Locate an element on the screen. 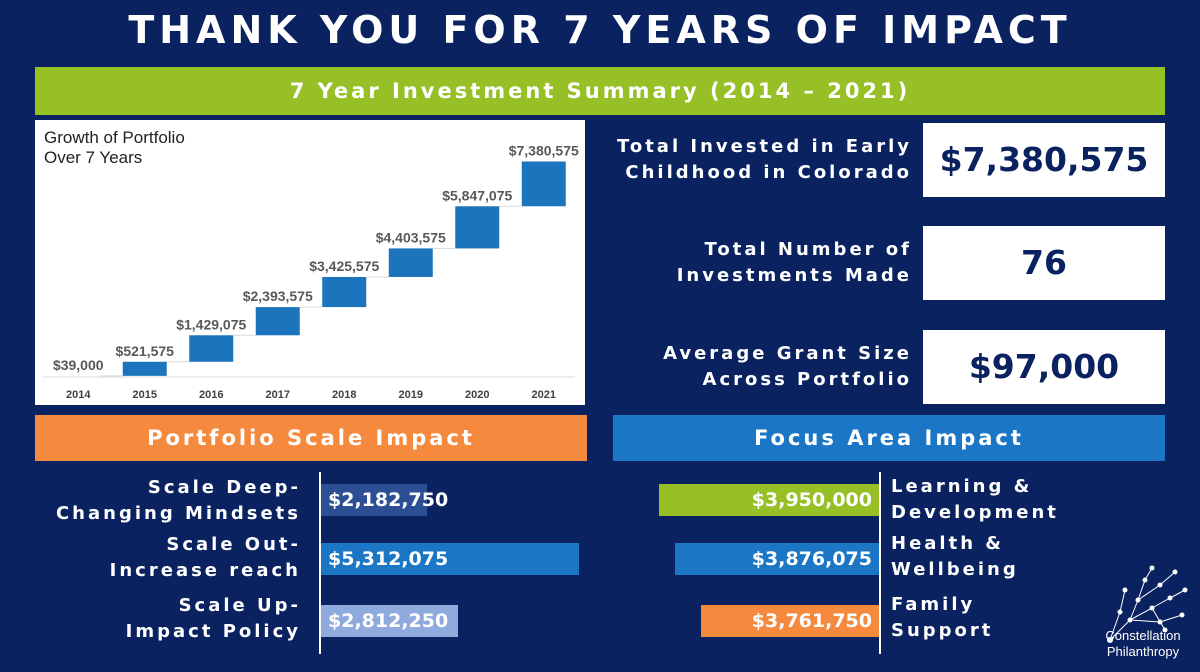 The width and height of the screenshot is (1200, 672). scale-impact-banner: Portfolio Scale Impact is located at coordinates (311, 438).